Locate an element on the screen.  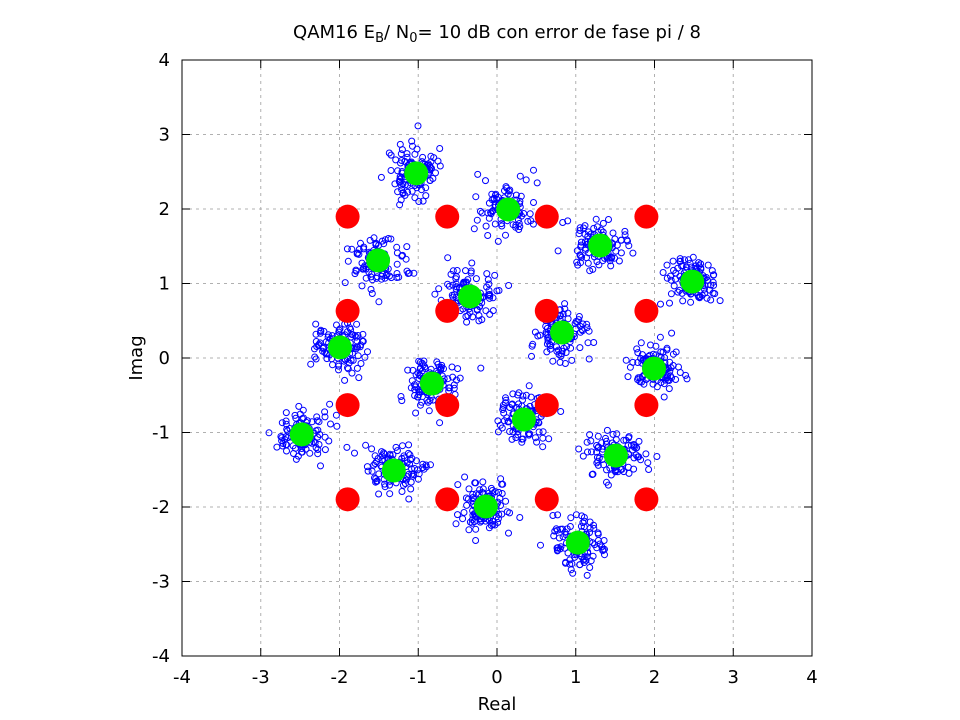
ideal-points is located at coordinates (497, 358).